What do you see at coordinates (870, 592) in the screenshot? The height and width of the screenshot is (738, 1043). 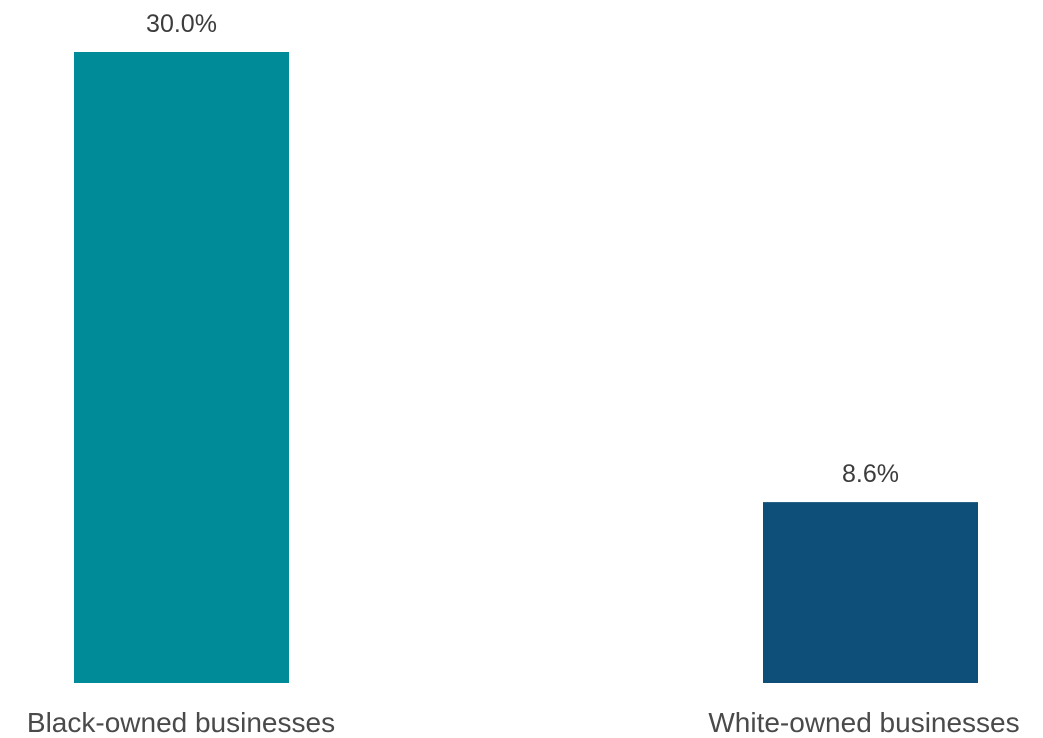 I see `bar-white-owned` at bounding box center [870, 592].